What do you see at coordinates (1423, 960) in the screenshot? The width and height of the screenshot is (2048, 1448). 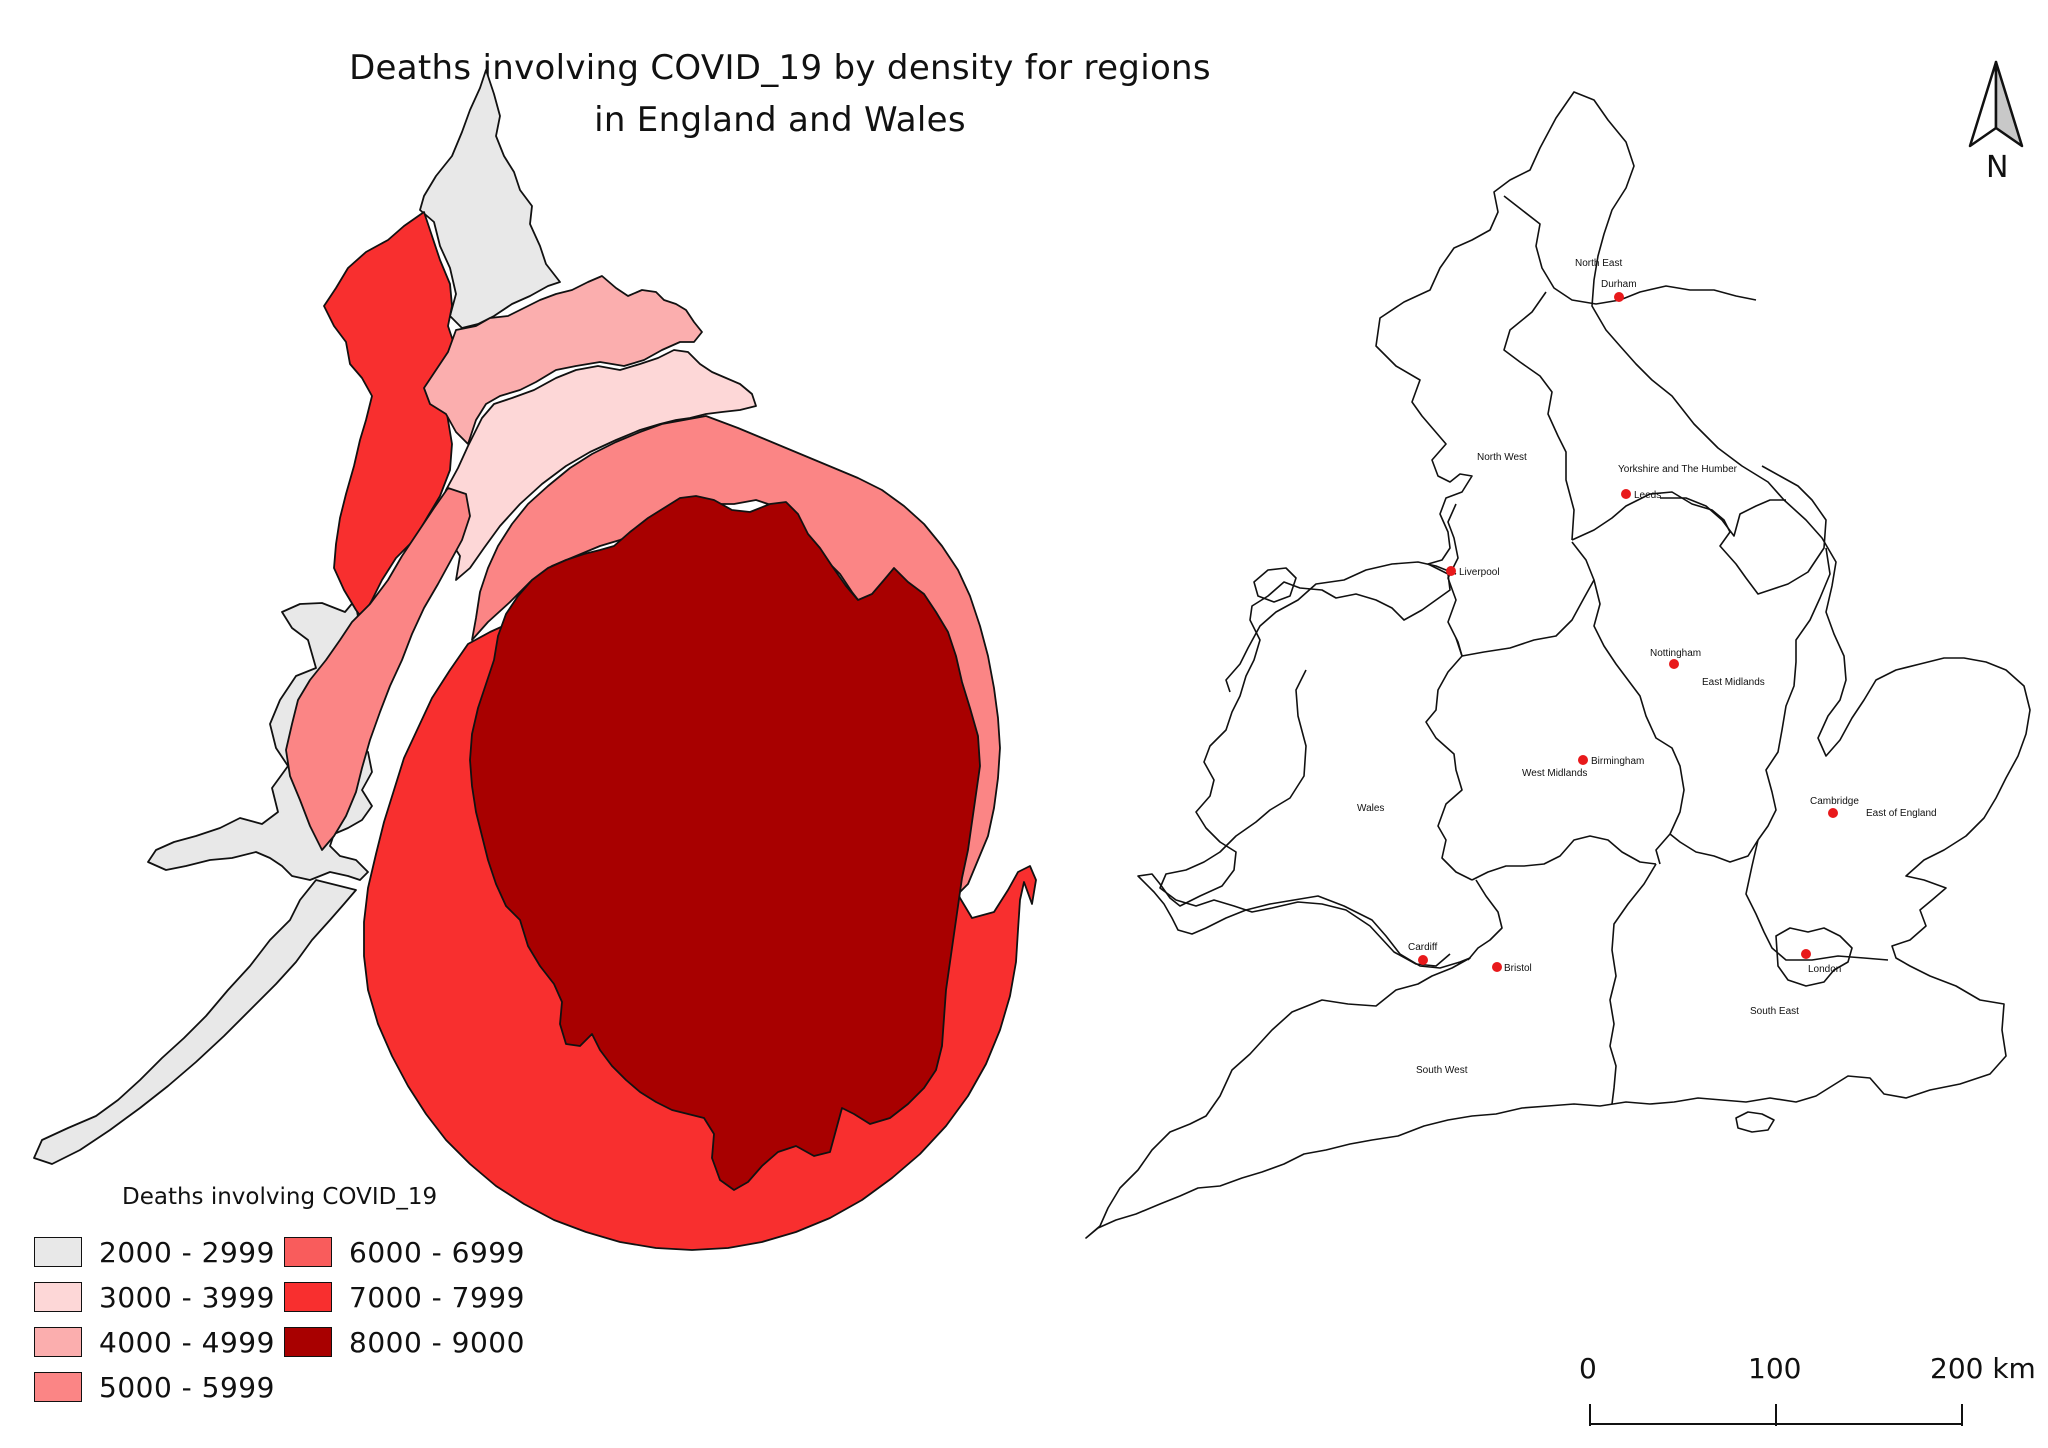 I see `city-marker-cardiff` at bounding box center [1423, 960].